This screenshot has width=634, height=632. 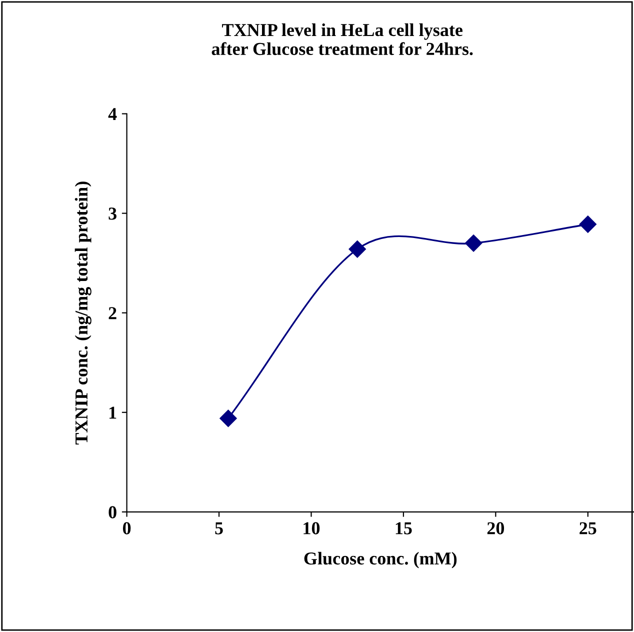 I want to click on chart-title: TXNIP level in HeLa cell lysate after Glucose treatment for 24hrs., so click(x=342, y=39).